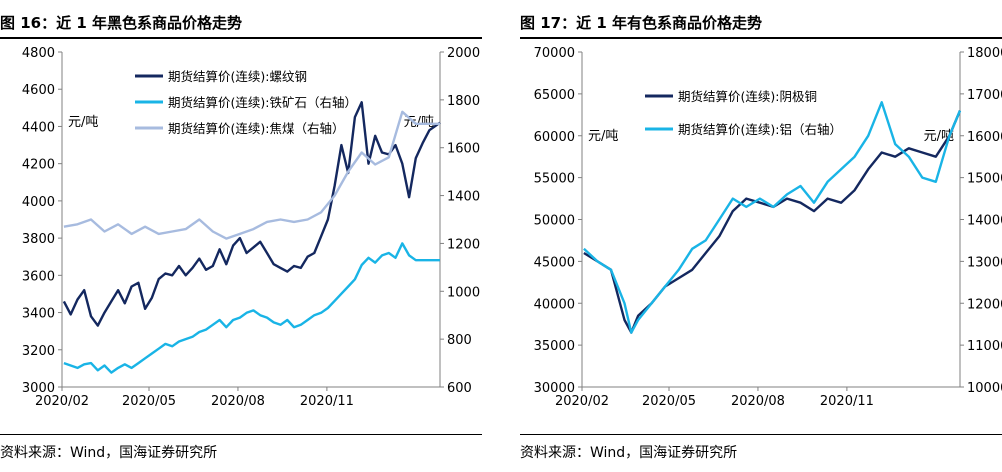  What do you see at coordinates (463, 292) in the screenshot?
I see `right-tick-label: 1000` at bounding box center [463, 292].